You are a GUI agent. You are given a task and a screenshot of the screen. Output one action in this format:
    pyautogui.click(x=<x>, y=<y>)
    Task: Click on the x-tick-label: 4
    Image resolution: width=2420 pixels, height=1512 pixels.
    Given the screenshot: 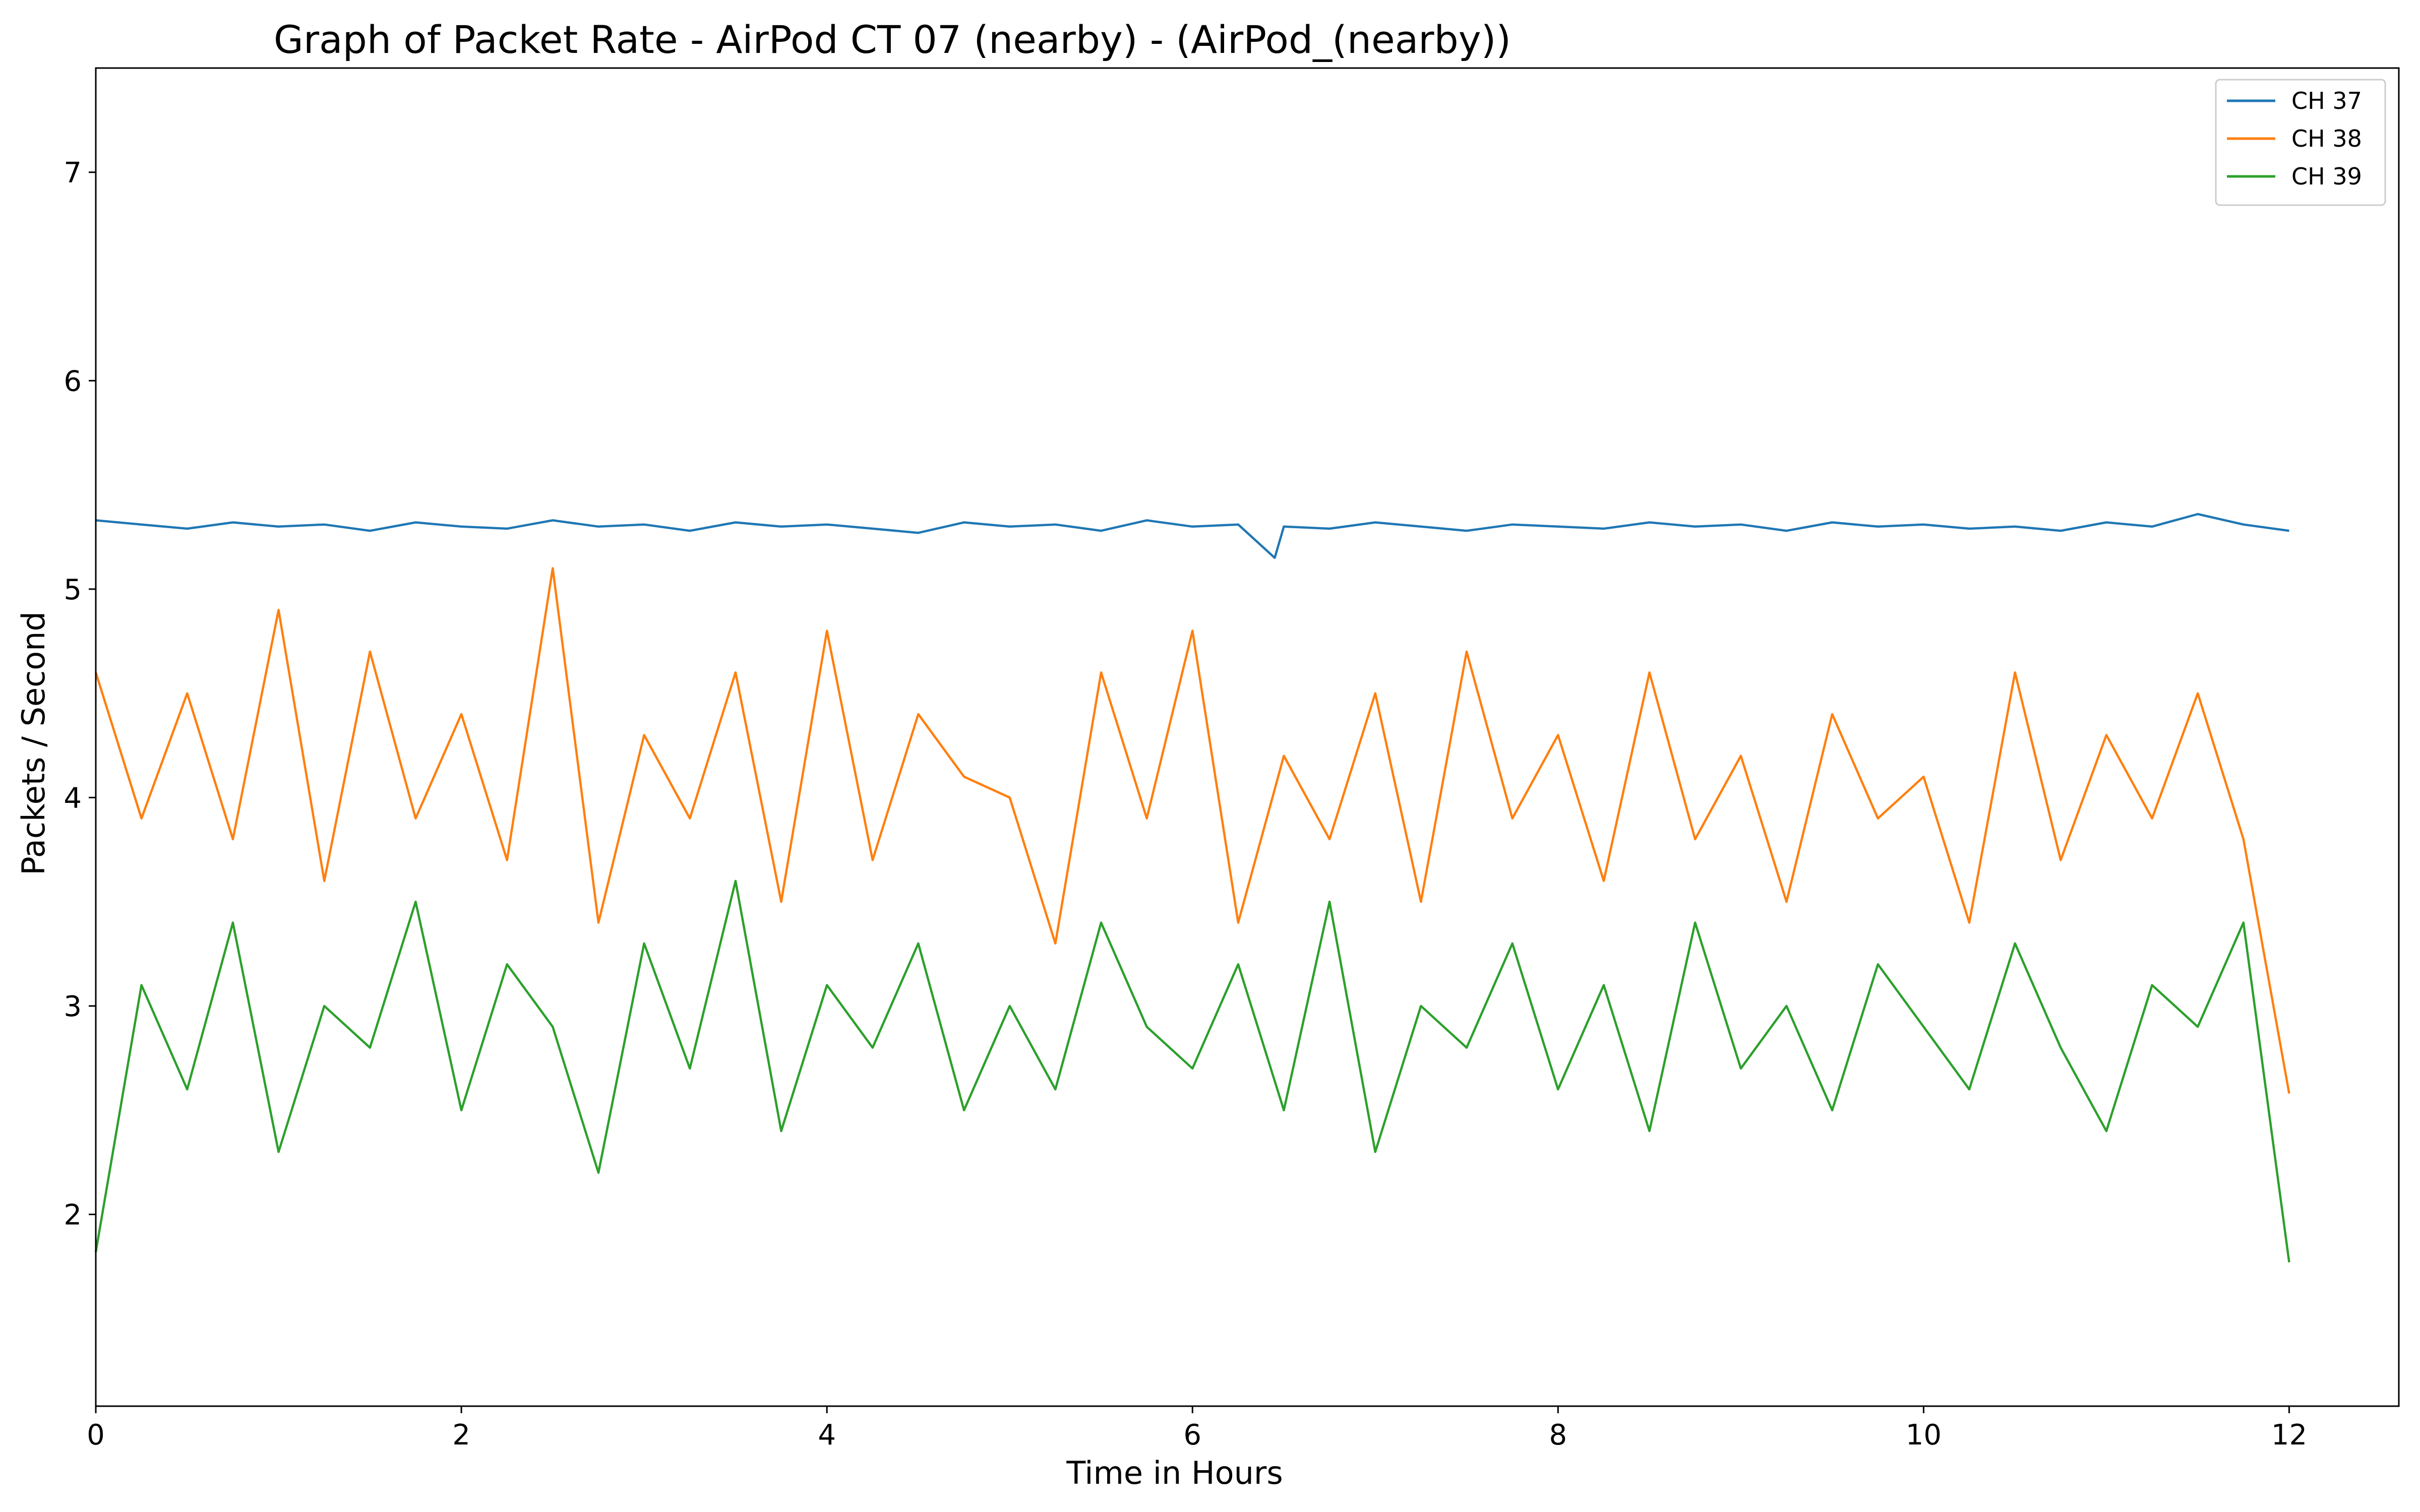 What is the action you would take?
    pyautogui.click(x=827, y=1435)
    